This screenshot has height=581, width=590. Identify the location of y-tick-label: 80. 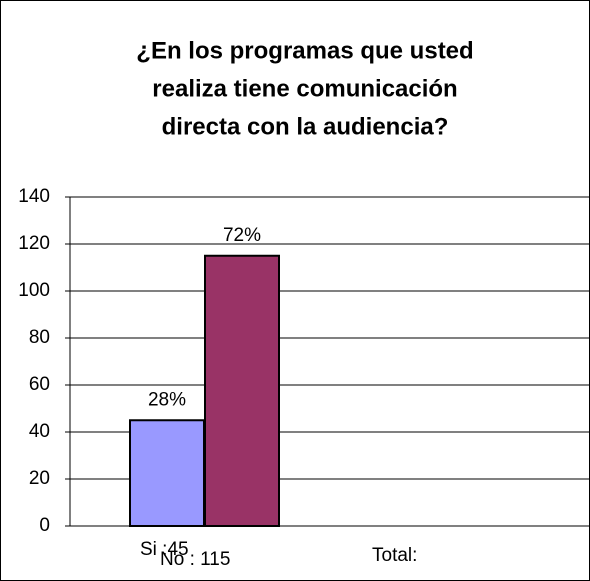
(39, 337).